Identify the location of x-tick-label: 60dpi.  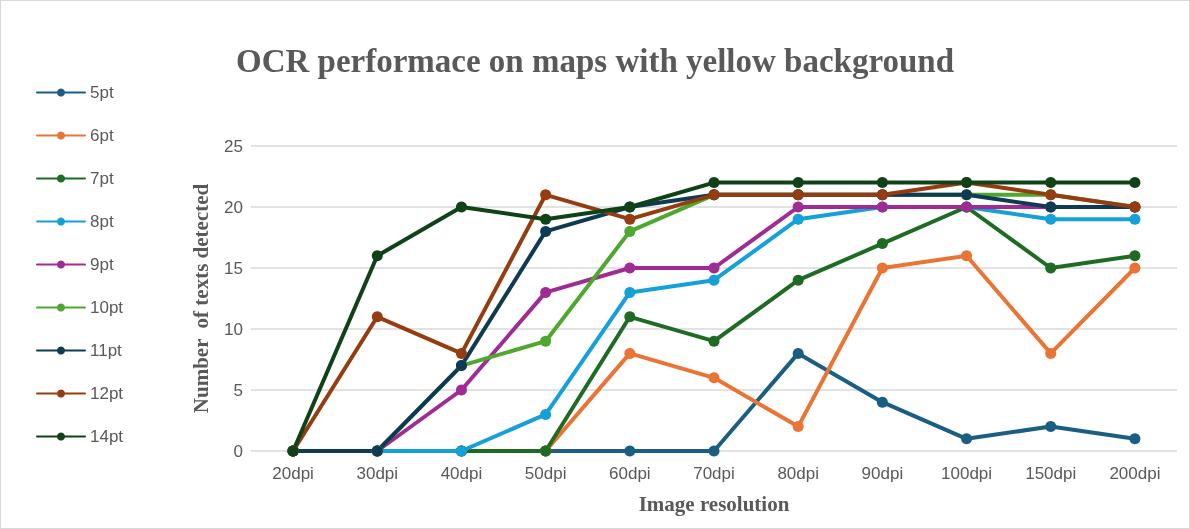
(630, 473).